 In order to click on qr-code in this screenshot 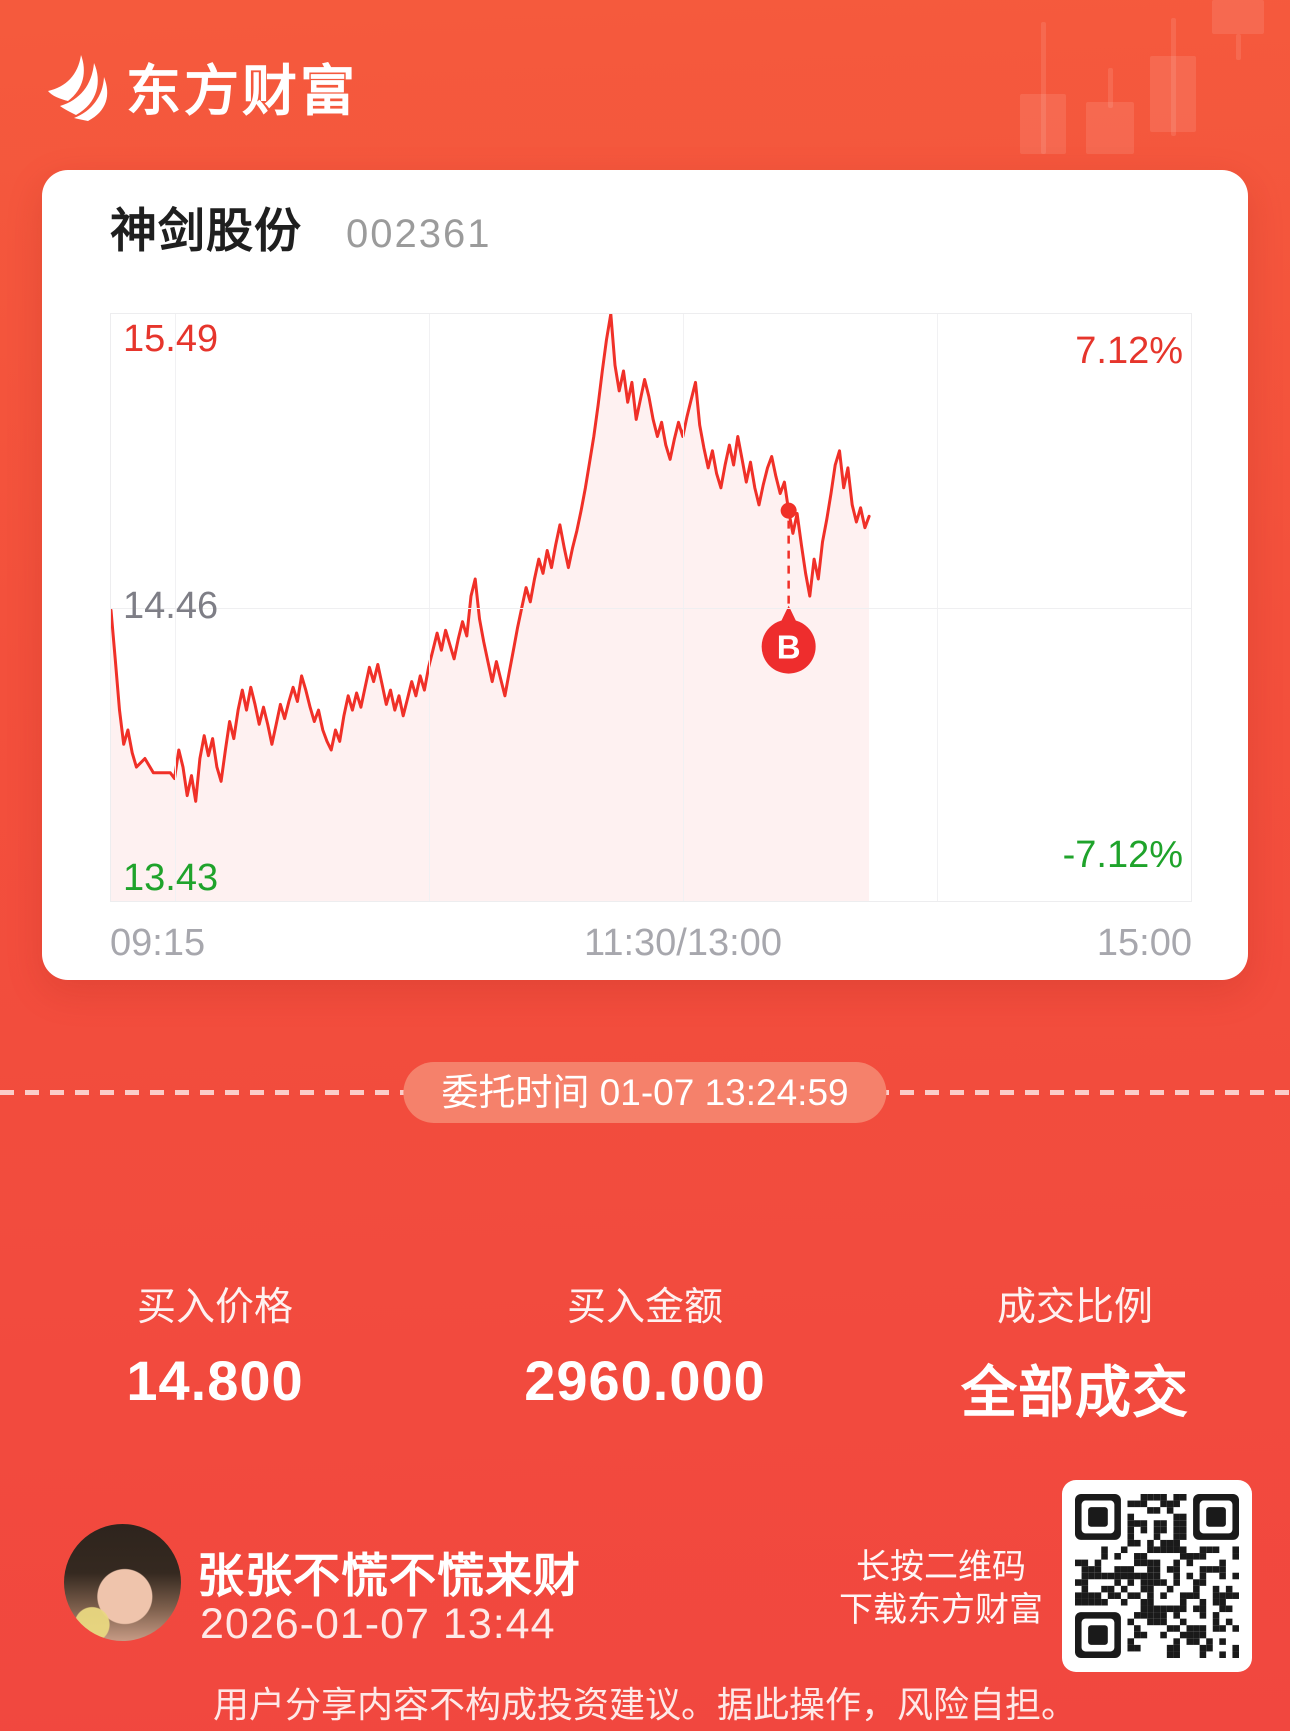, I will do `click(1157, 1576)`.